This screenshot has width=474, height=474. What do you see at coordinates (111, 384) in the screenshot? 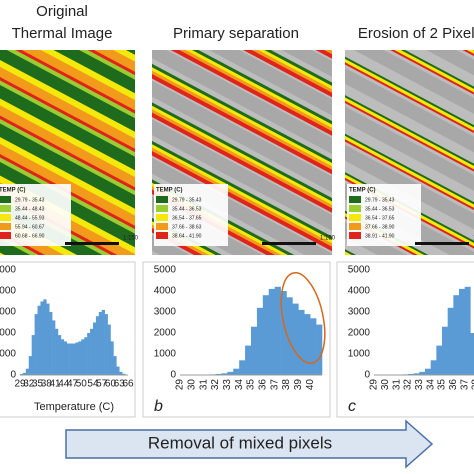
I see `x-tick-label: 60` at bounding box center [111, 384].